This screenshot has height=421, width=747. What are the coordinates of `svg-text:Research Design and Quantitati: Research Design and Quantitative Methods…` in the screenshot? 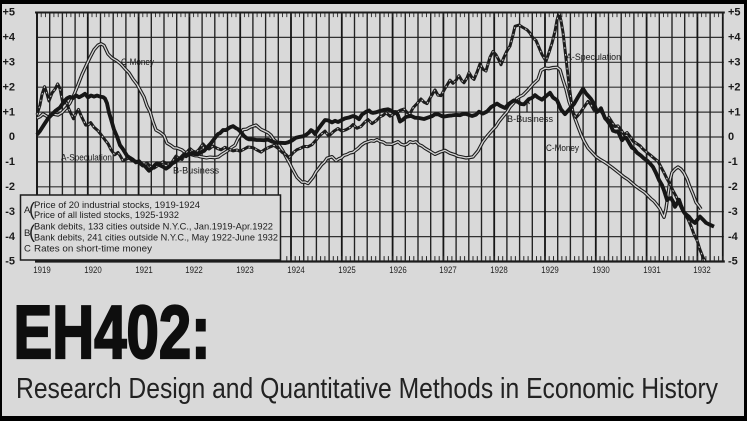 It's located at (367, 389).